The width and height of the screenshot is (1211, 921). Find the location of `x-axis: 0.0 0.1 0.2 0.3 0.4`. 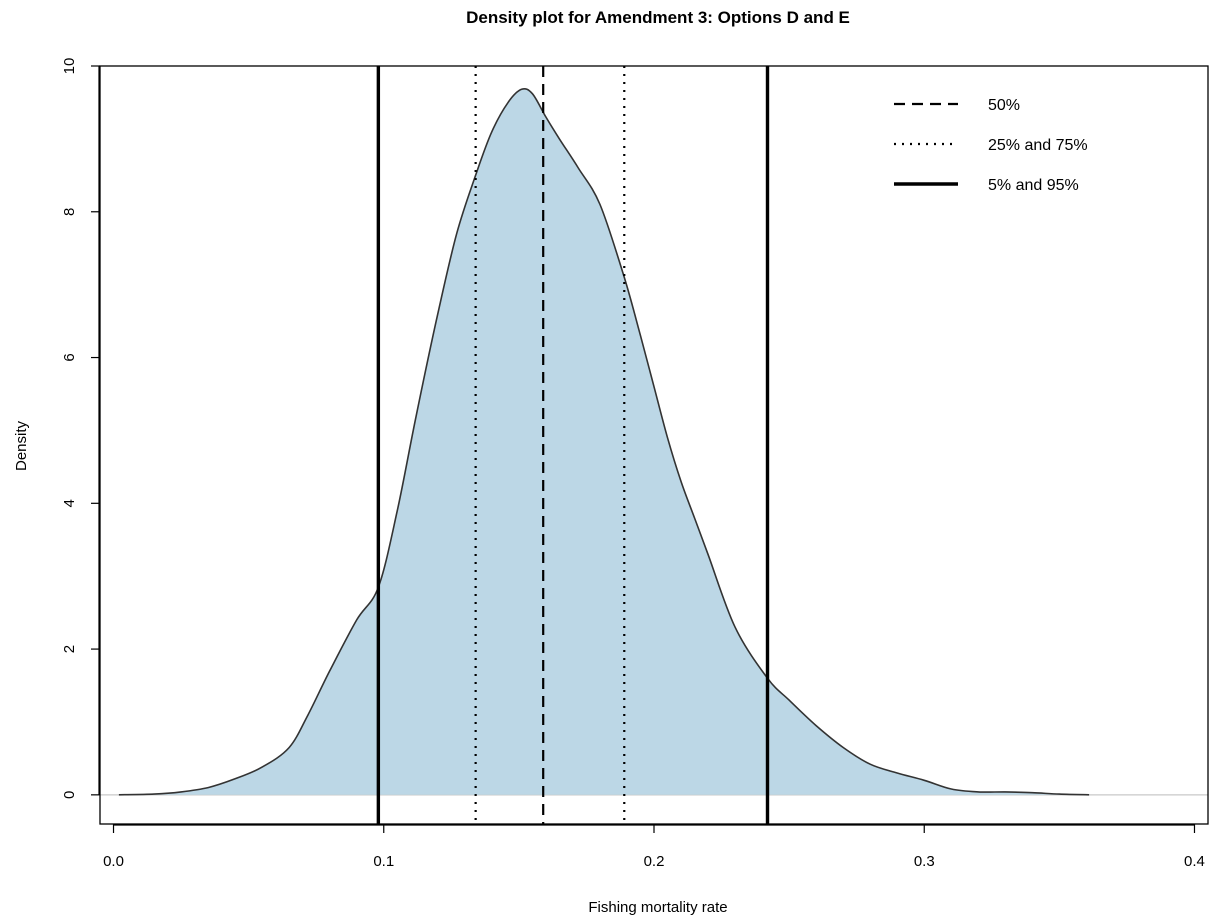

x-axis: 0.0 0.1 0.2 0.3 0.4 is located at coordinates (654, 847).